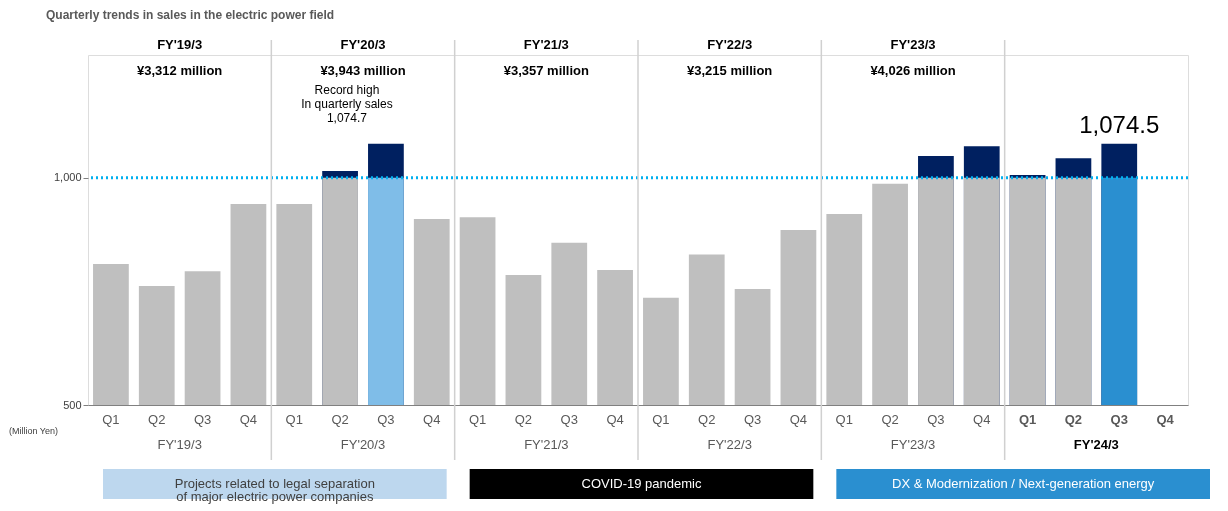  What do you see at coordinates (1023, 483) in the screenshot?
I see `text: DX & Modernization / Next-generation energy` at bounding box center [1023, 483].